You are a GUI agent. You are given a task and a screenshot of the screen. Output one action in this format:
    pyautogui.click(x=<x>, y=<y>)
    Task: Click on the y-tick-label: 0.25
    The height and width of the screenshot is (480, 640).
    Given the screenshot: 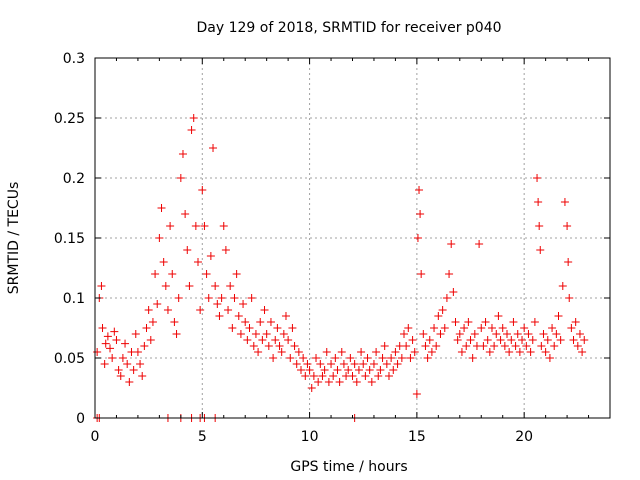 What is the action you would take?
    pyautogui.click(x=69, y=119)
    